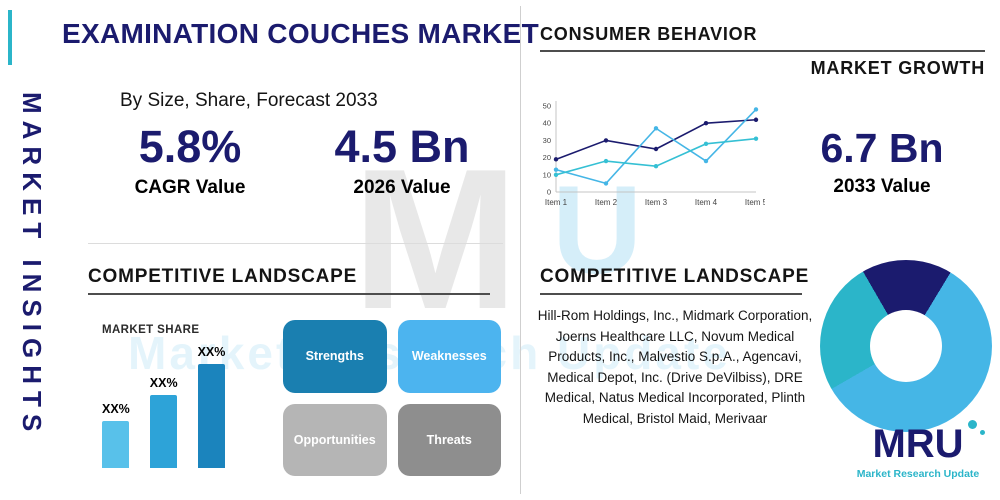  I want to click on donut-hole, so click(906, 346).